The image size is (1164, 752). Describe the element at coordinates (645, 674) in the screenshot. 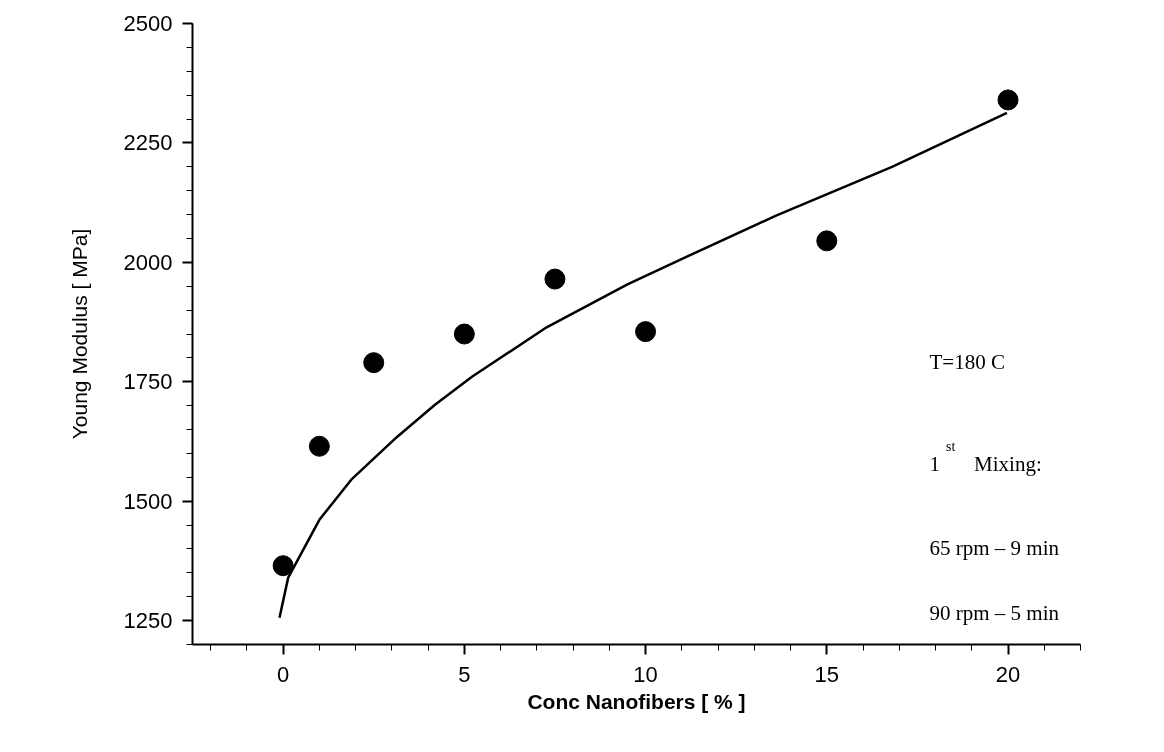

I see `x-tick-label: 10` at that location.